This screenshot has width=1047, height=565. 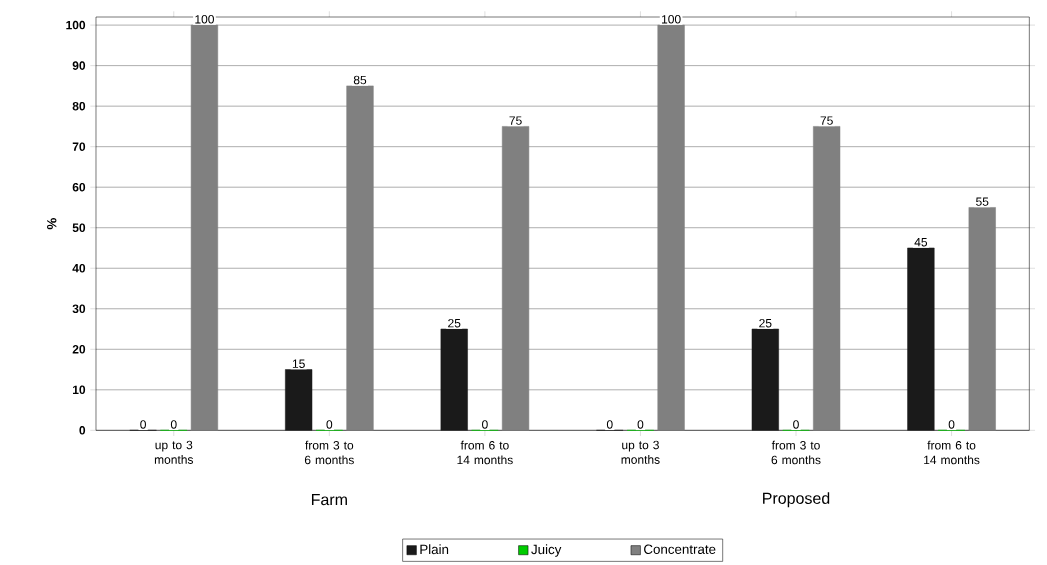 What do you see at coordinates (82, 430) in the screenshot?
I see `y-tick-label: 0` at bounding box center [82, 430].